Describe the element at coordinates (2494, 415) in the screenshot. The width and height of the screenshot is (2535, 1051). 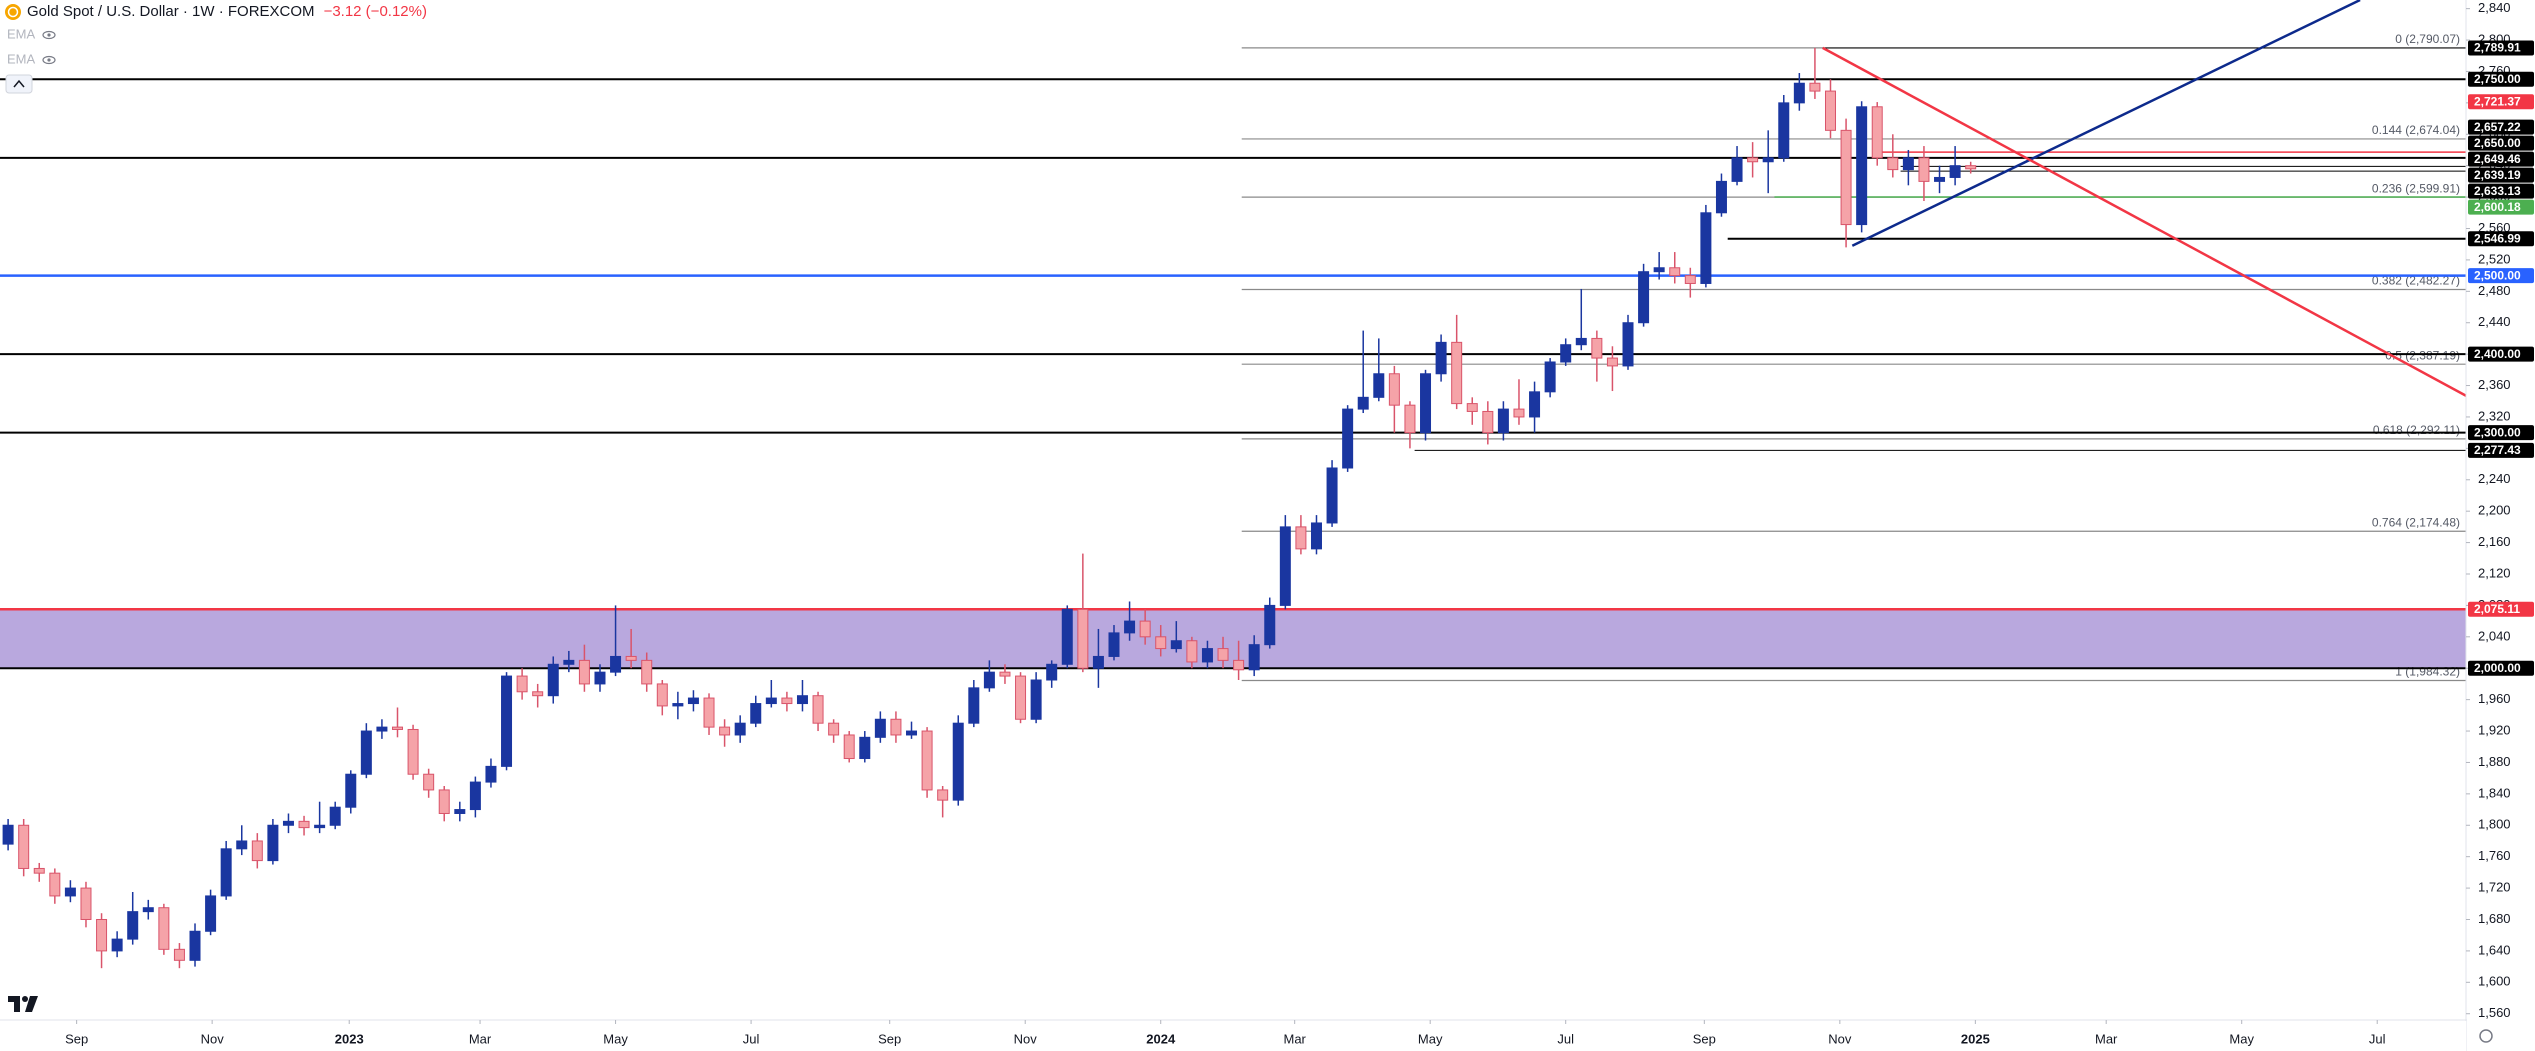
I see `y-tick-label: 2,320` at that location.